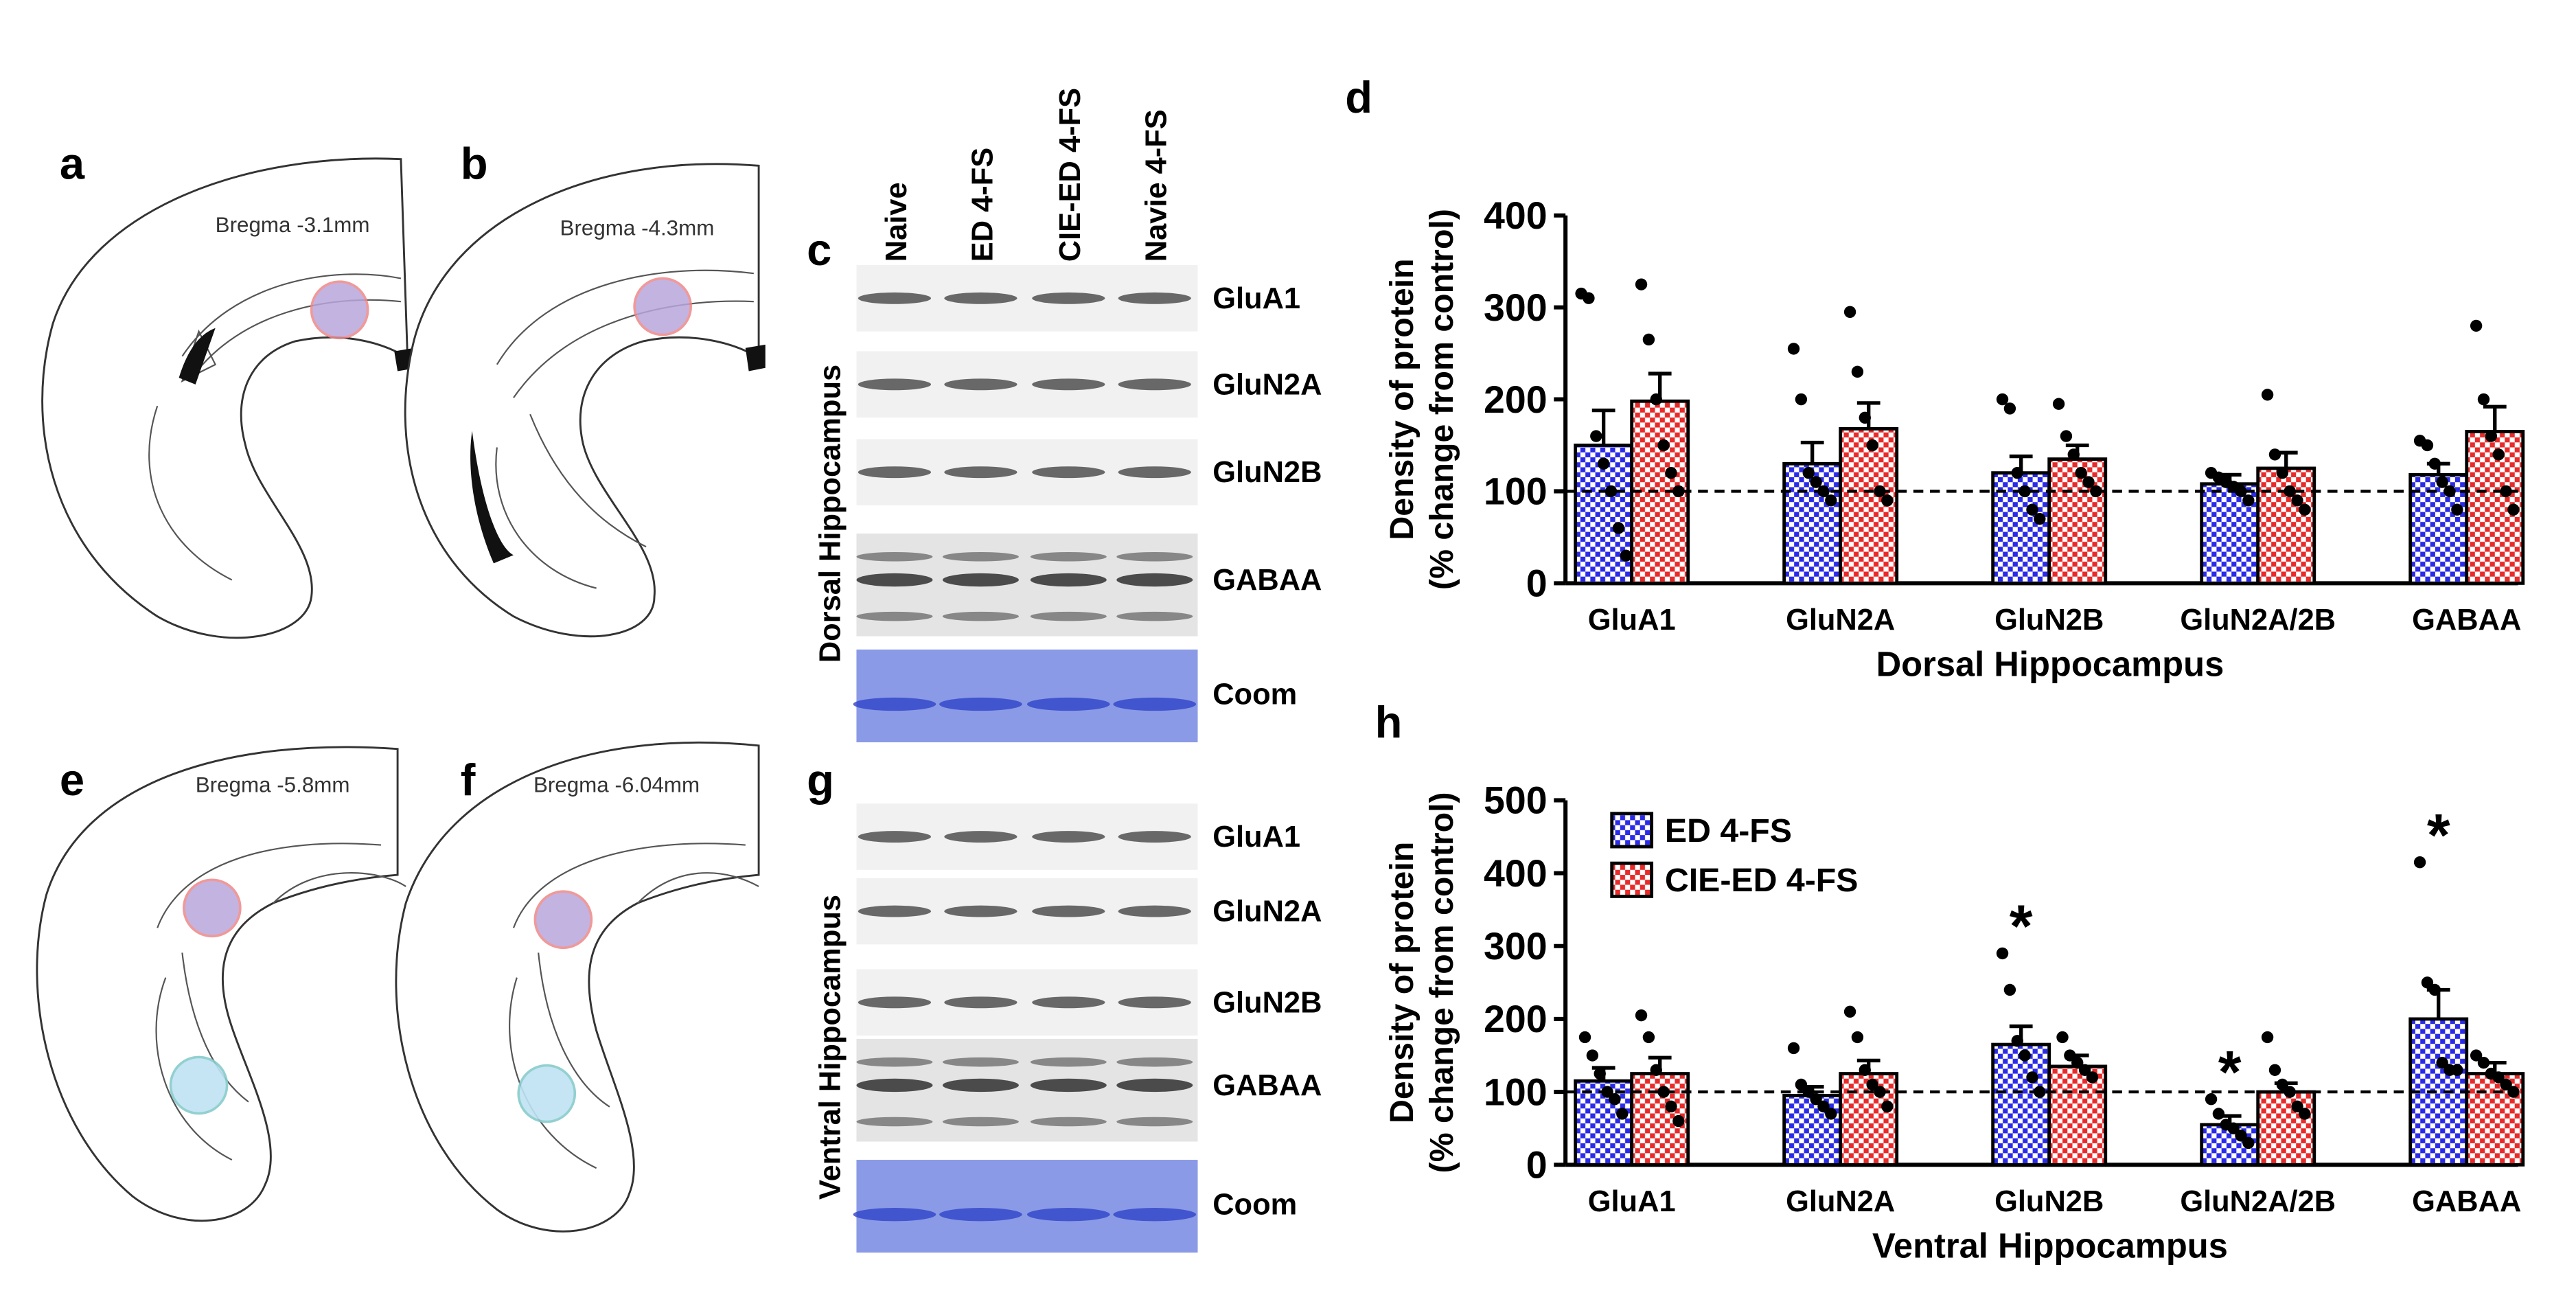 This screenshot has height=1304, width=2576. Describe the element at coordinates (293, 225) in the screenshot. I see `bregma-label: Bregma -3.1mm` at that location.